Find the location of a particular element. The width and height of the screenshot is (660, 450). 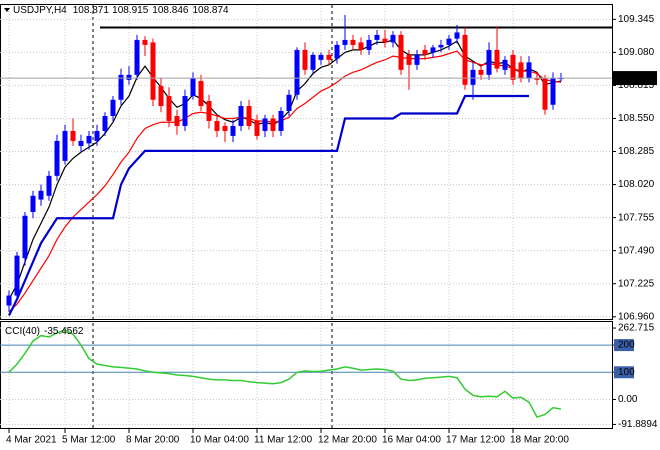

y-tick-label: 108.550 is located at coordinates (636, 118).